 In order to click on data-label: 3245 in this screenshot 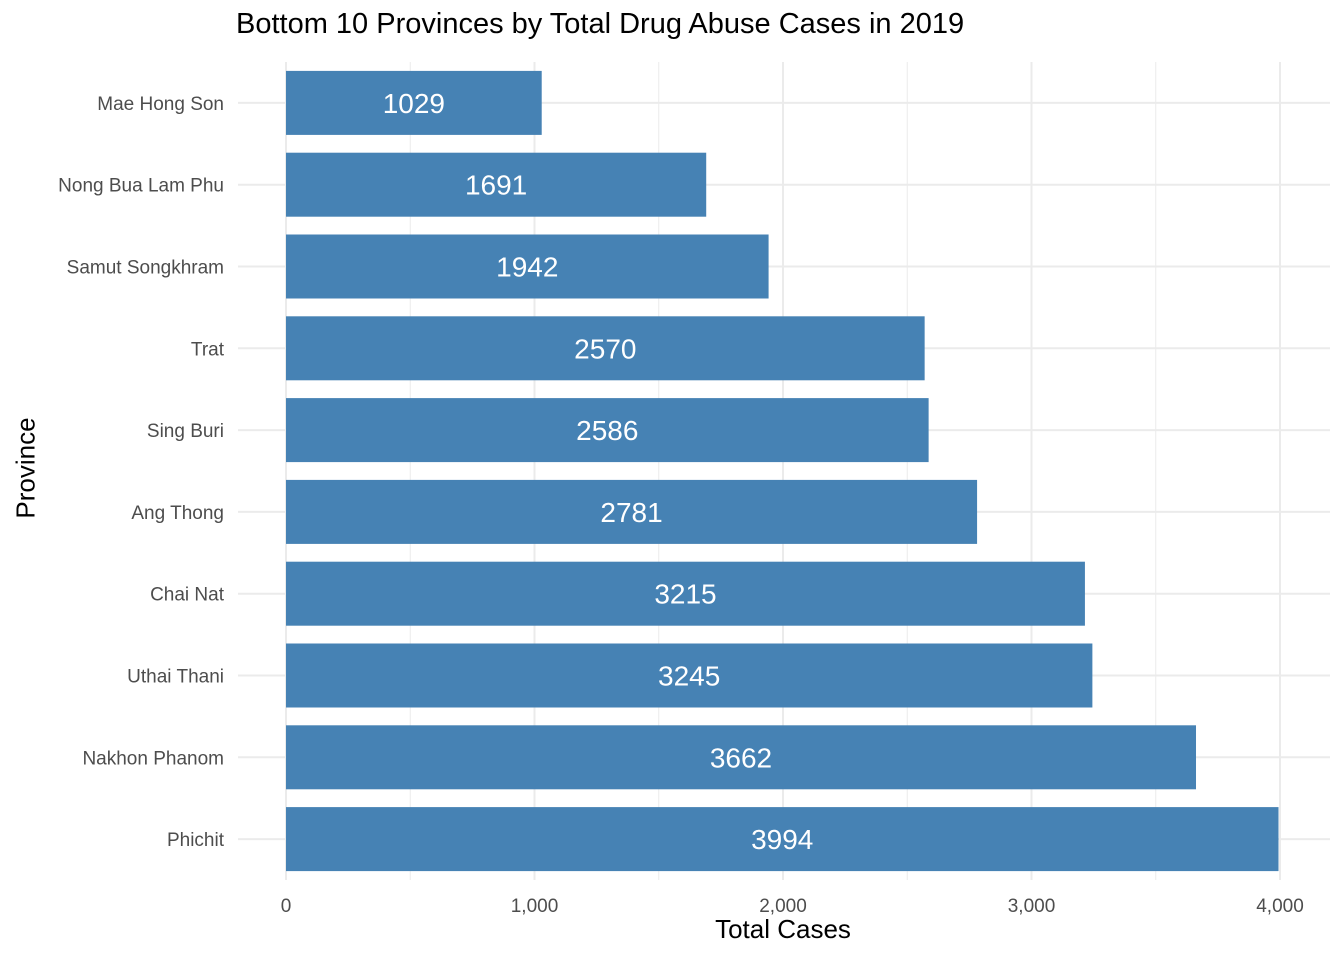, I will do `click(689, 676)`.